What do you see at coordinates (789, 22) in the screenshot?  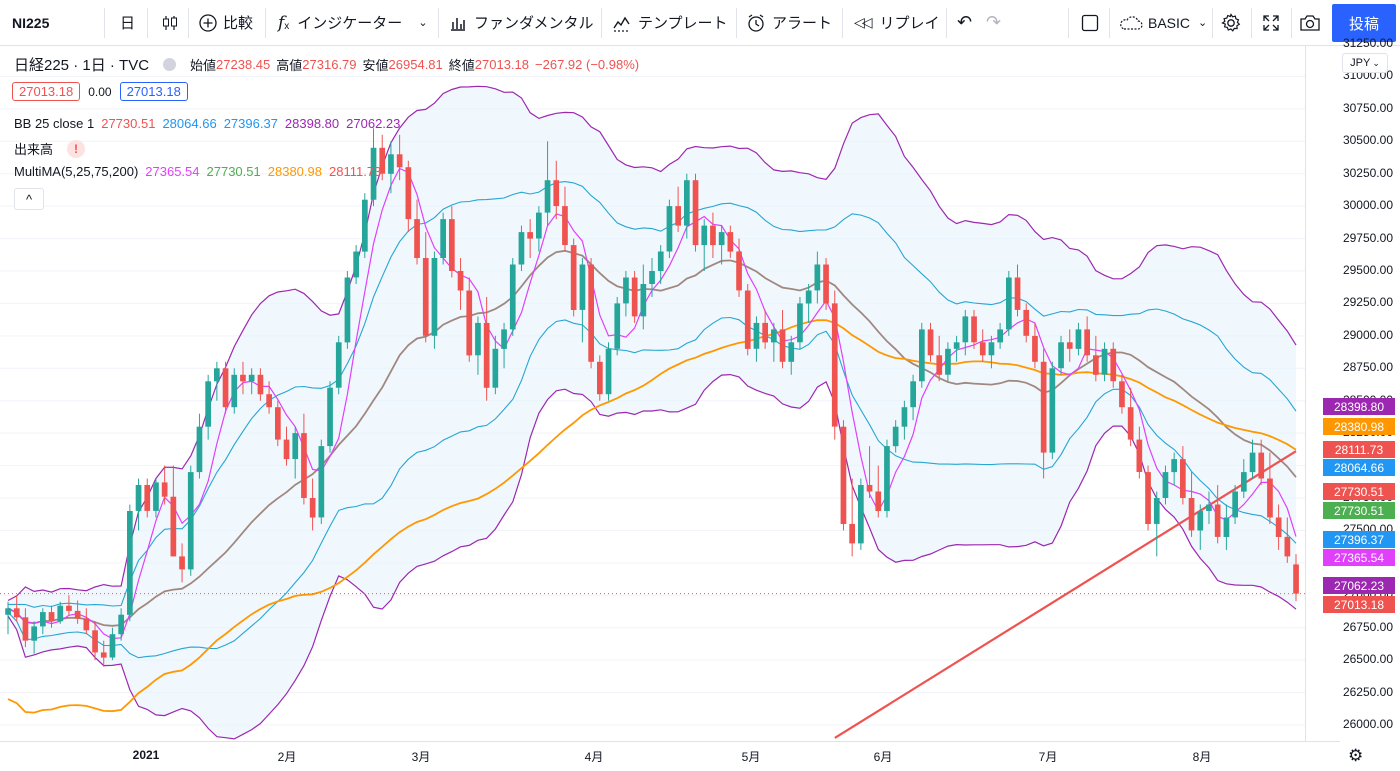 I see `alert-button: アラート` at bounding box center [789, 22].